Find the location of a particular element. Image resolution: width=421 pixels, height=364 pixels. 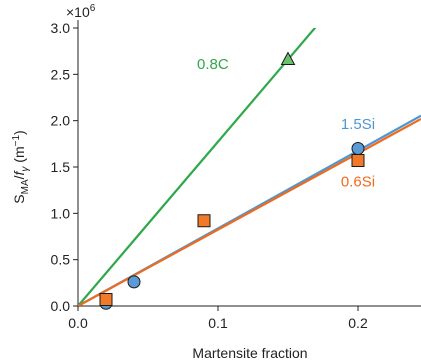

y-multiplier-exp: 6 is located at coordinates (93, 8).